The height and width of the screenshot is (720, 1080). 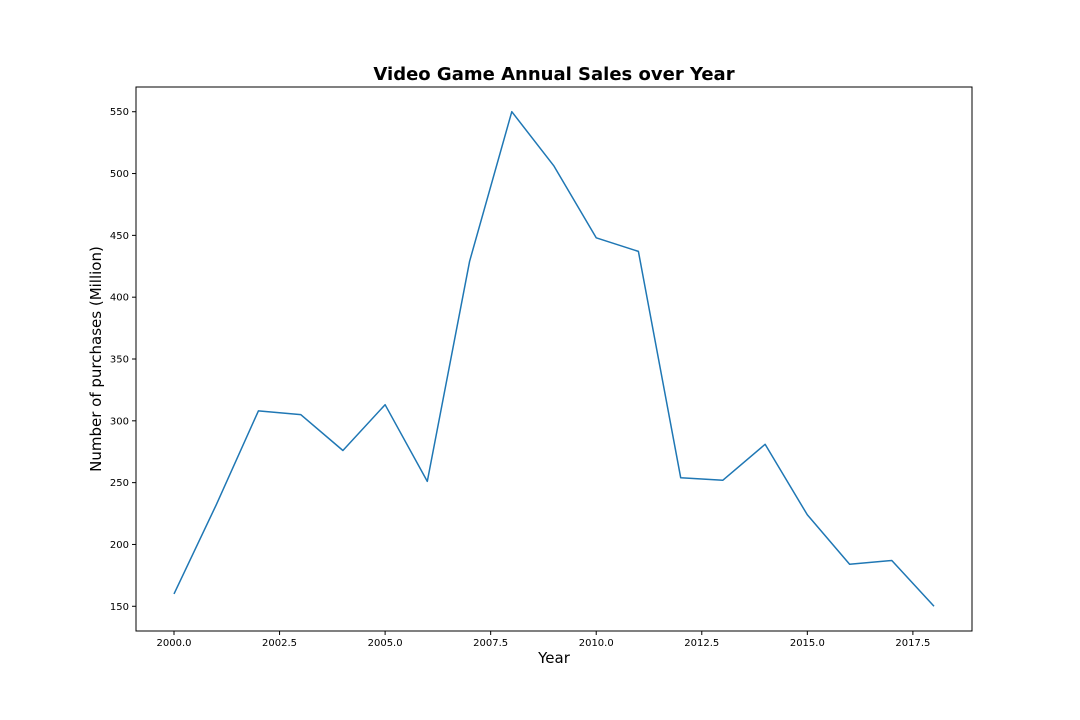 I want to click on x-tick-label: 2012.5, so click(x=701, y=643).